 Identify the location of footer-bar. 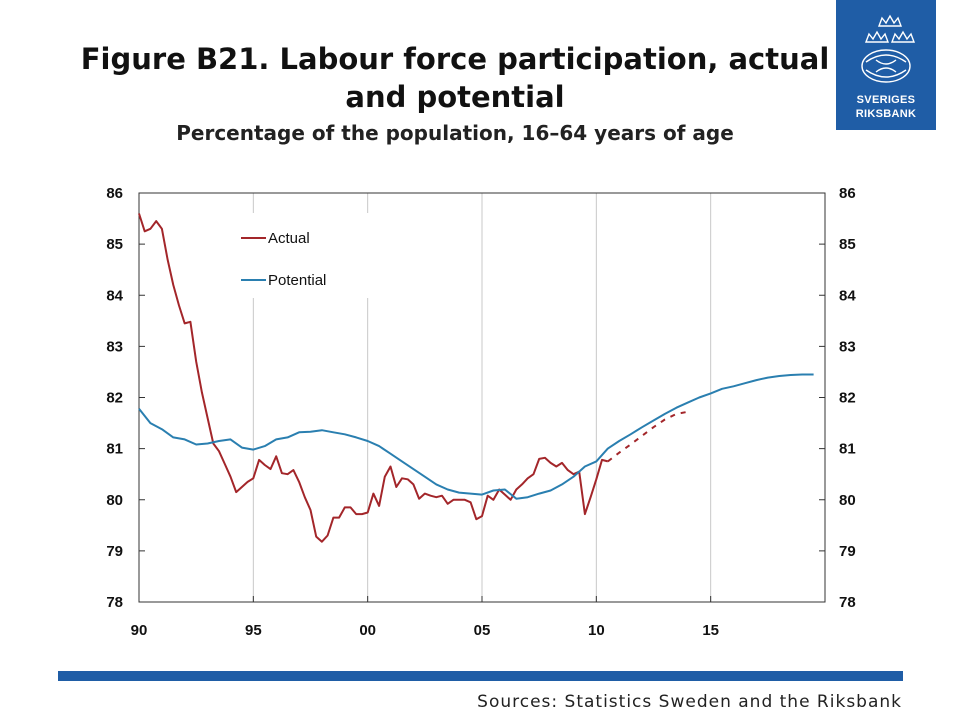
(480, 676).